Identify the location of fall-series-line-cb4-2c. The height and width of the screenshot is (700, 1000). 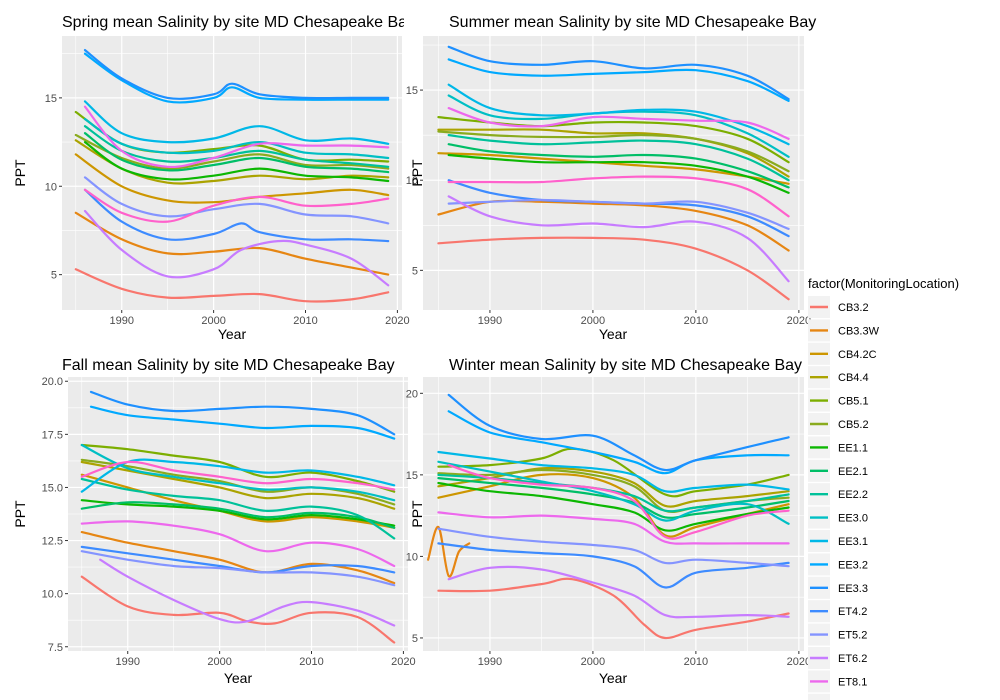
(238, 501).